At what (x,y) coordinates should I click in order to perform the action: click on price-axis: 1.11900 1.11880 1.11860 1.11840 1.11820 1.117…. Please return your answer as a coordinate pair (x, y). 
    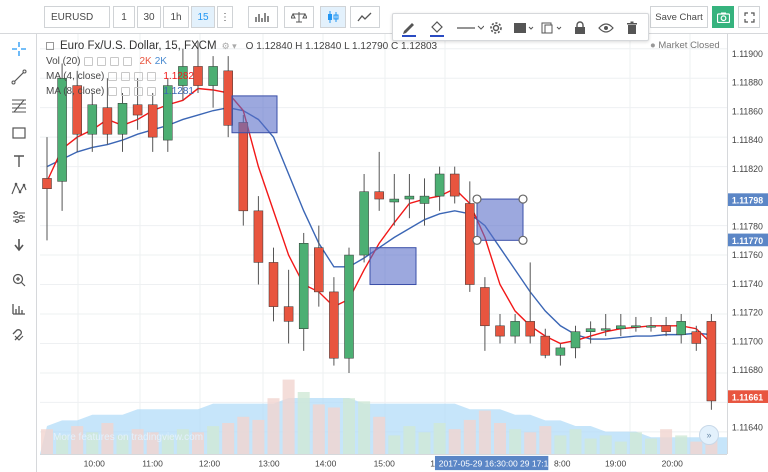
    Looking at the image, I should click on (747, 244).